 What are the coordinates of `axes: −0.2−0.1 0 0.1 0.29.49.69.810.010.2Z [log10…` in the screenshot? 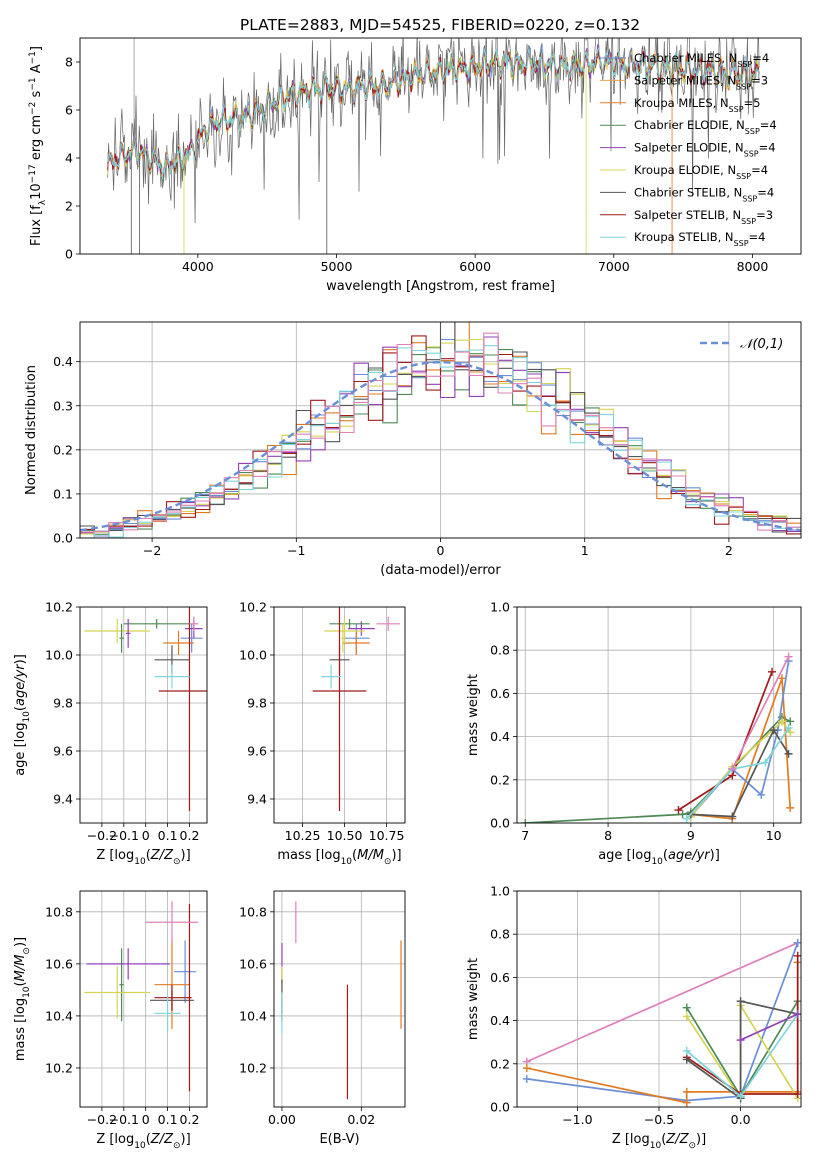 It's located at (110, 733).